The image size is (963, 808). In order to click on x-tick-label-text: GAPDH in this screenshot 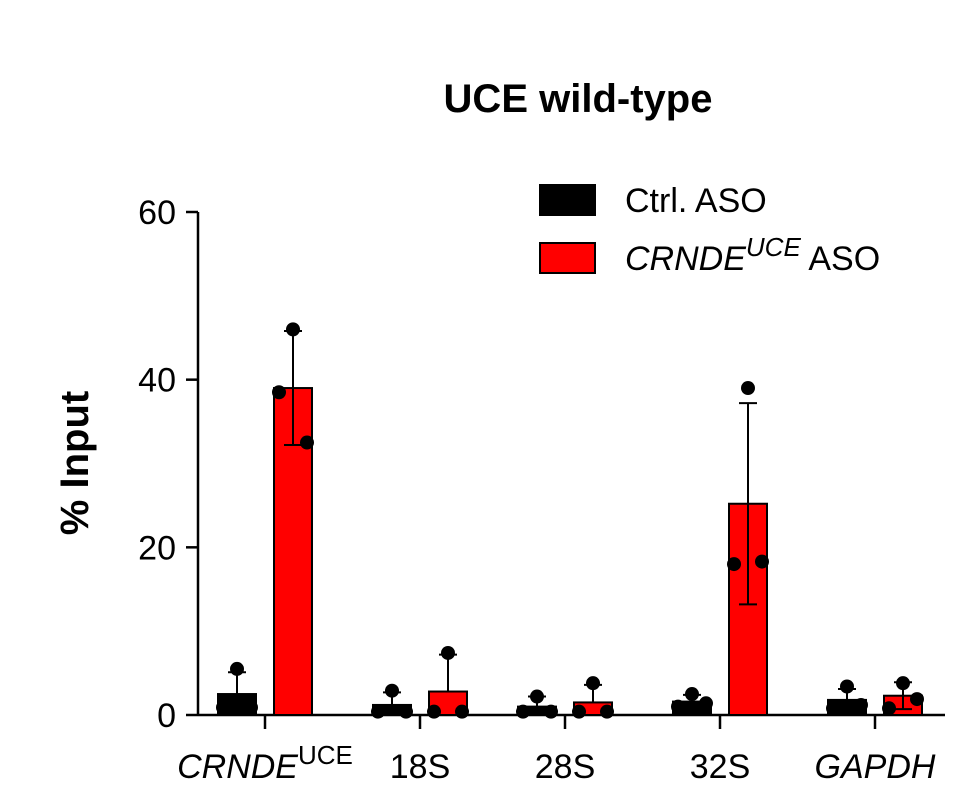, I will do `click(875, 767)`.